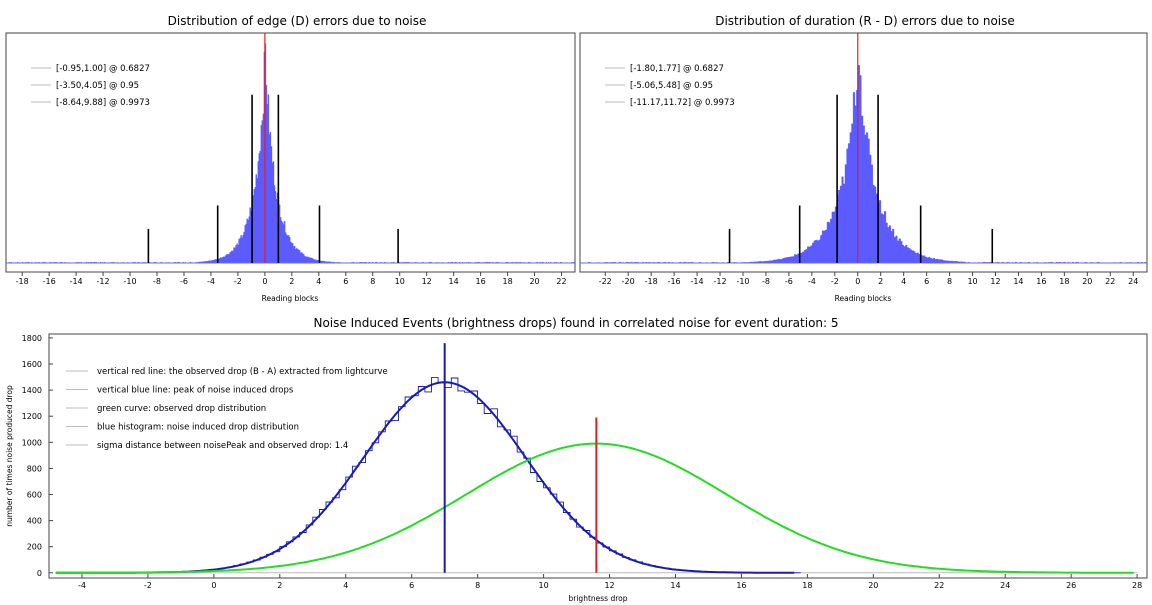 This screenshot has width=1152, height=605. What do you see at coordinates (1137, 585) in the screenshot?
I see `x-tick-label: 28` at bounding box center [1137, 585].